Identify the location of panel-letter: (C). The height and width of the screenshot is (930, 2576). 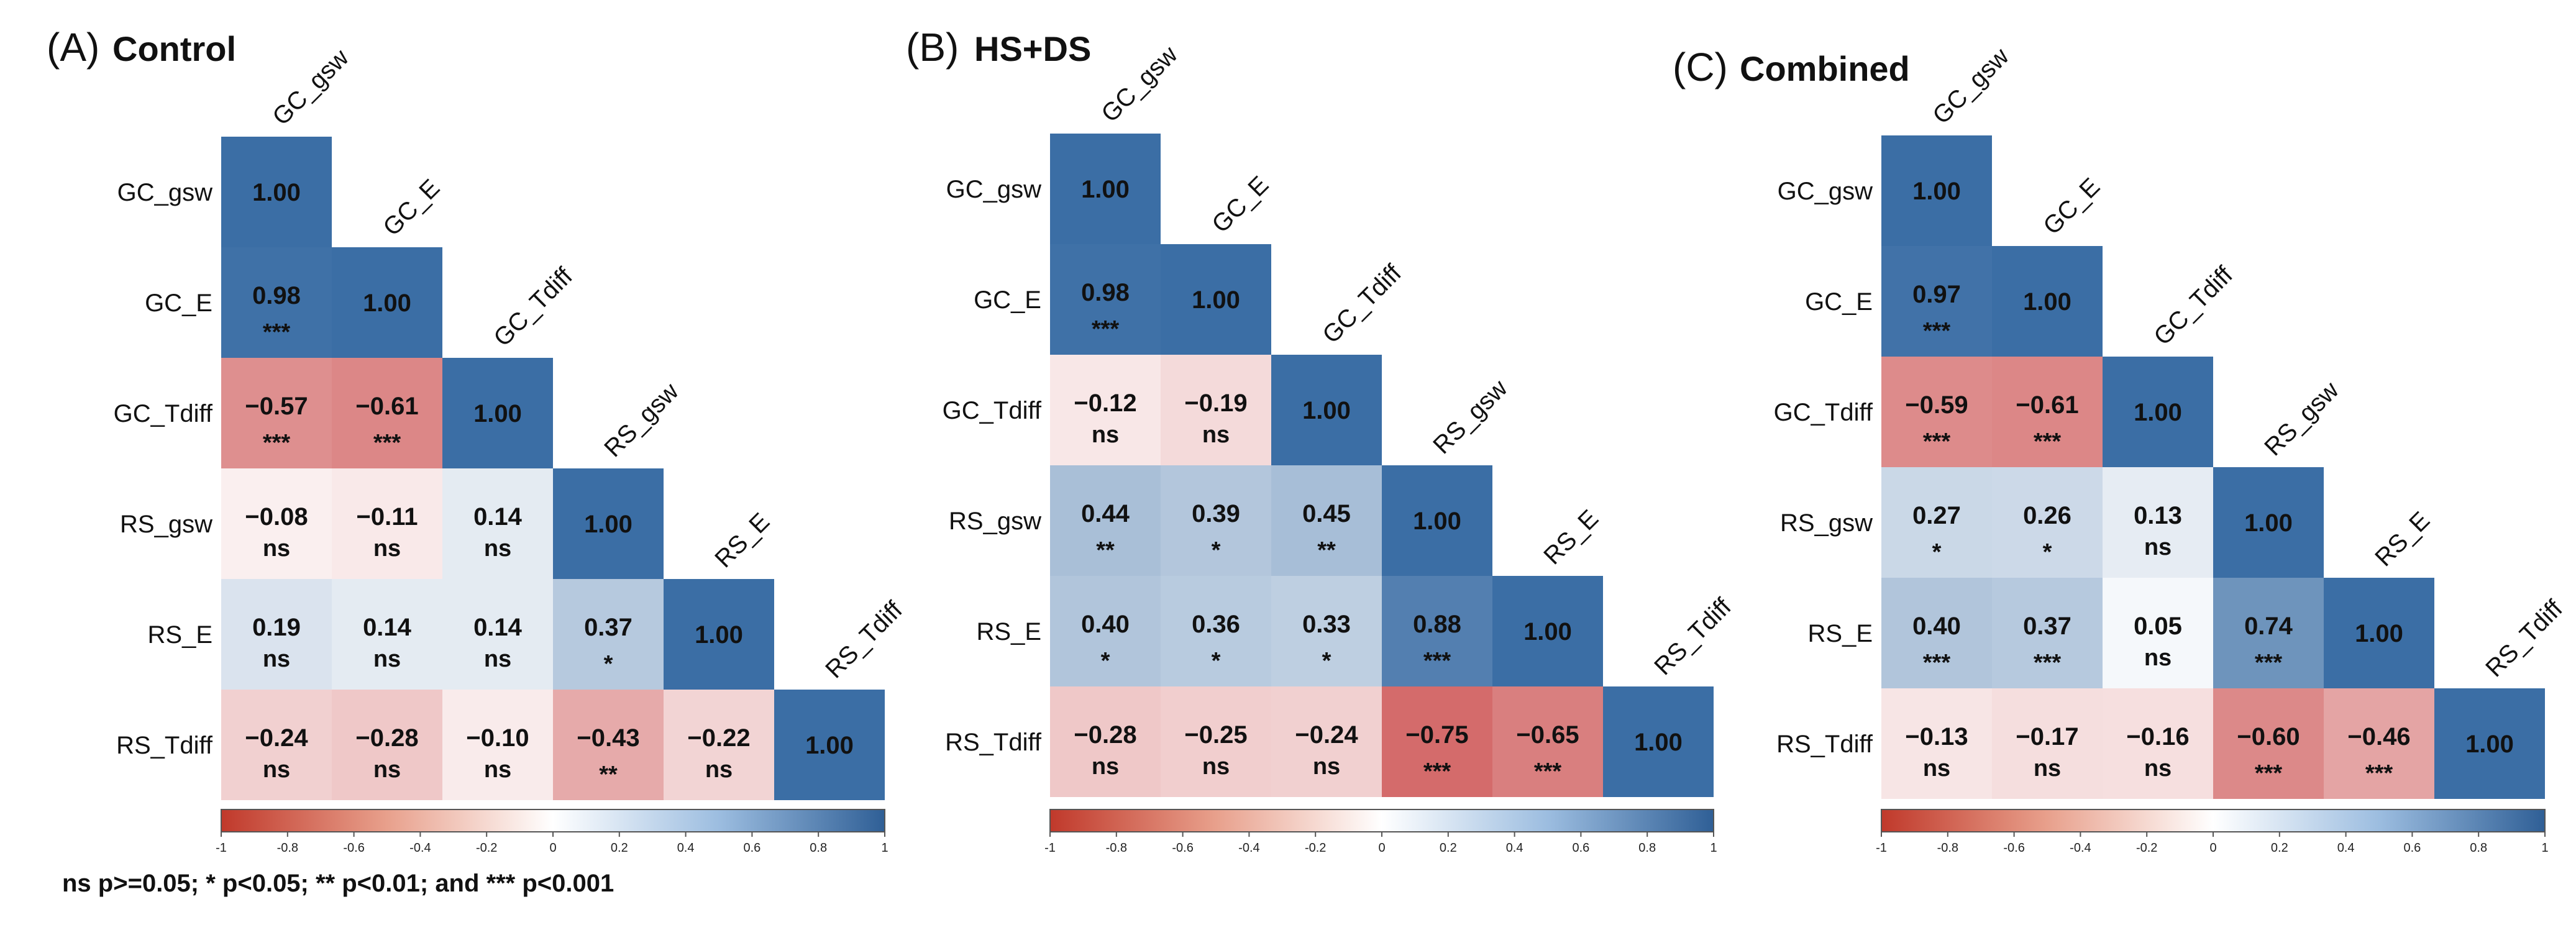
(1700, 67).